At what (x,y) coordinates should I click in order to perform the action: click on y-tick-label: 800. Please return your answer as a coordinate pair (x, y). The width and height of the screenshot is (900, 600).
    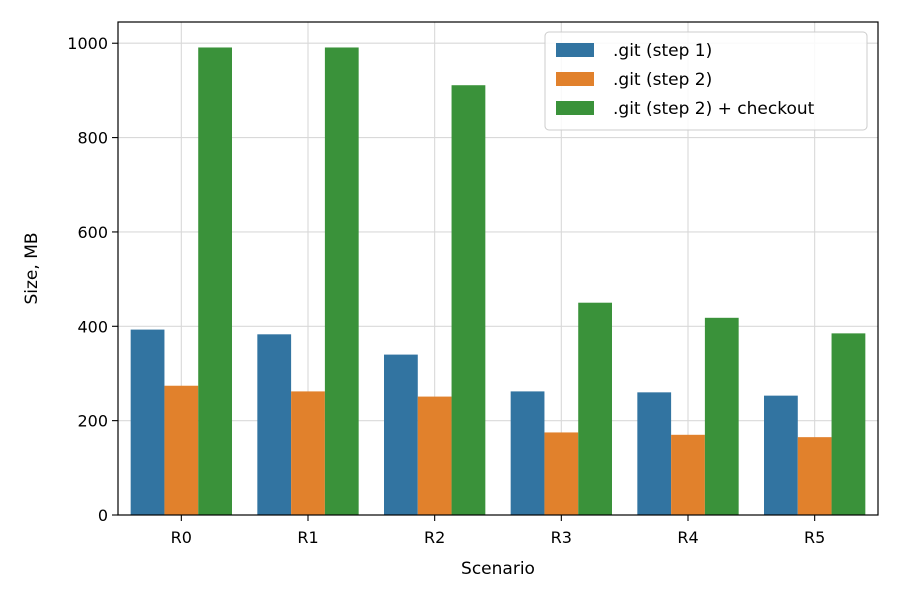
    Looking at the image, I should click on (92, 138).